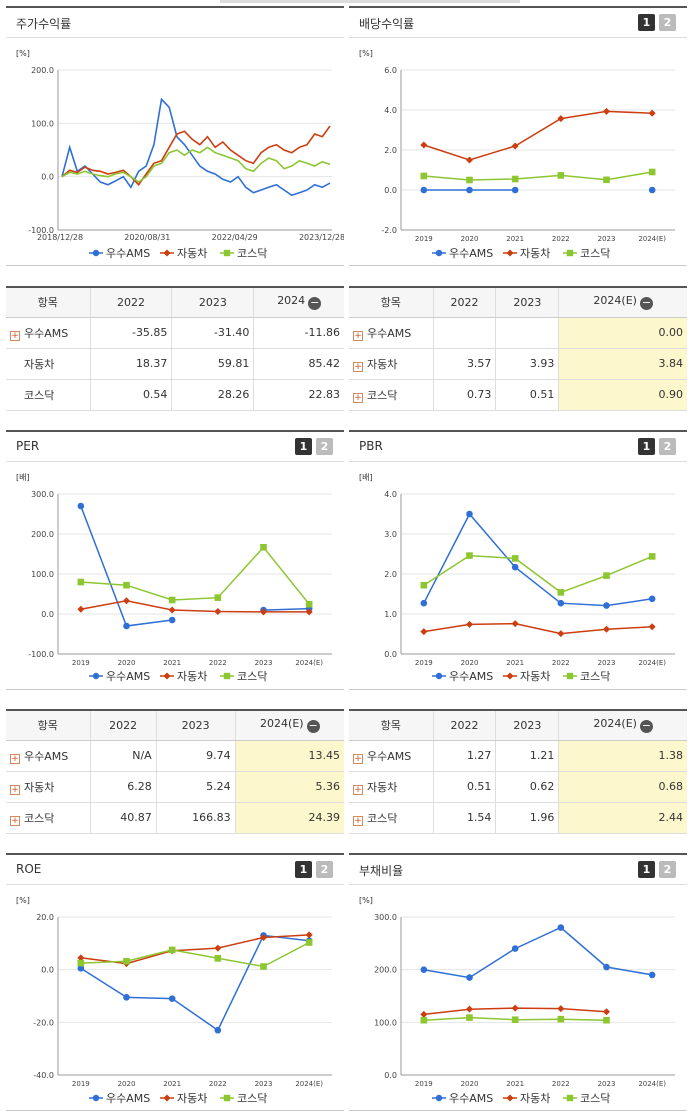 The image size is (691, 1115). Describe the element at coordinates (382, 364) in the screenshot. I see `row-label: 자동차` at that location.